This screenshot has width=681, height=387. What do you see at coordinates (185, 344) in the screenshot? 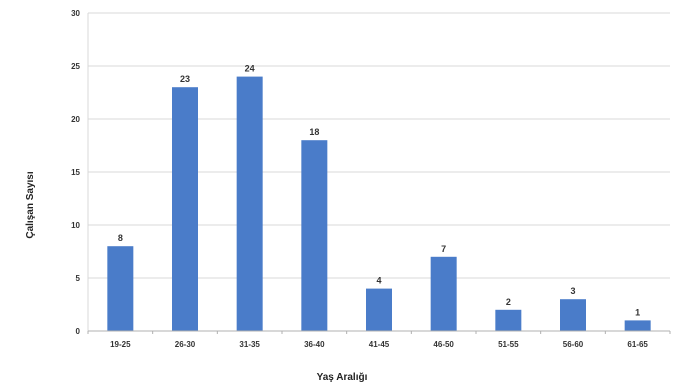
I see `x-category-label: 26-30` at bounding box center [185, 344].